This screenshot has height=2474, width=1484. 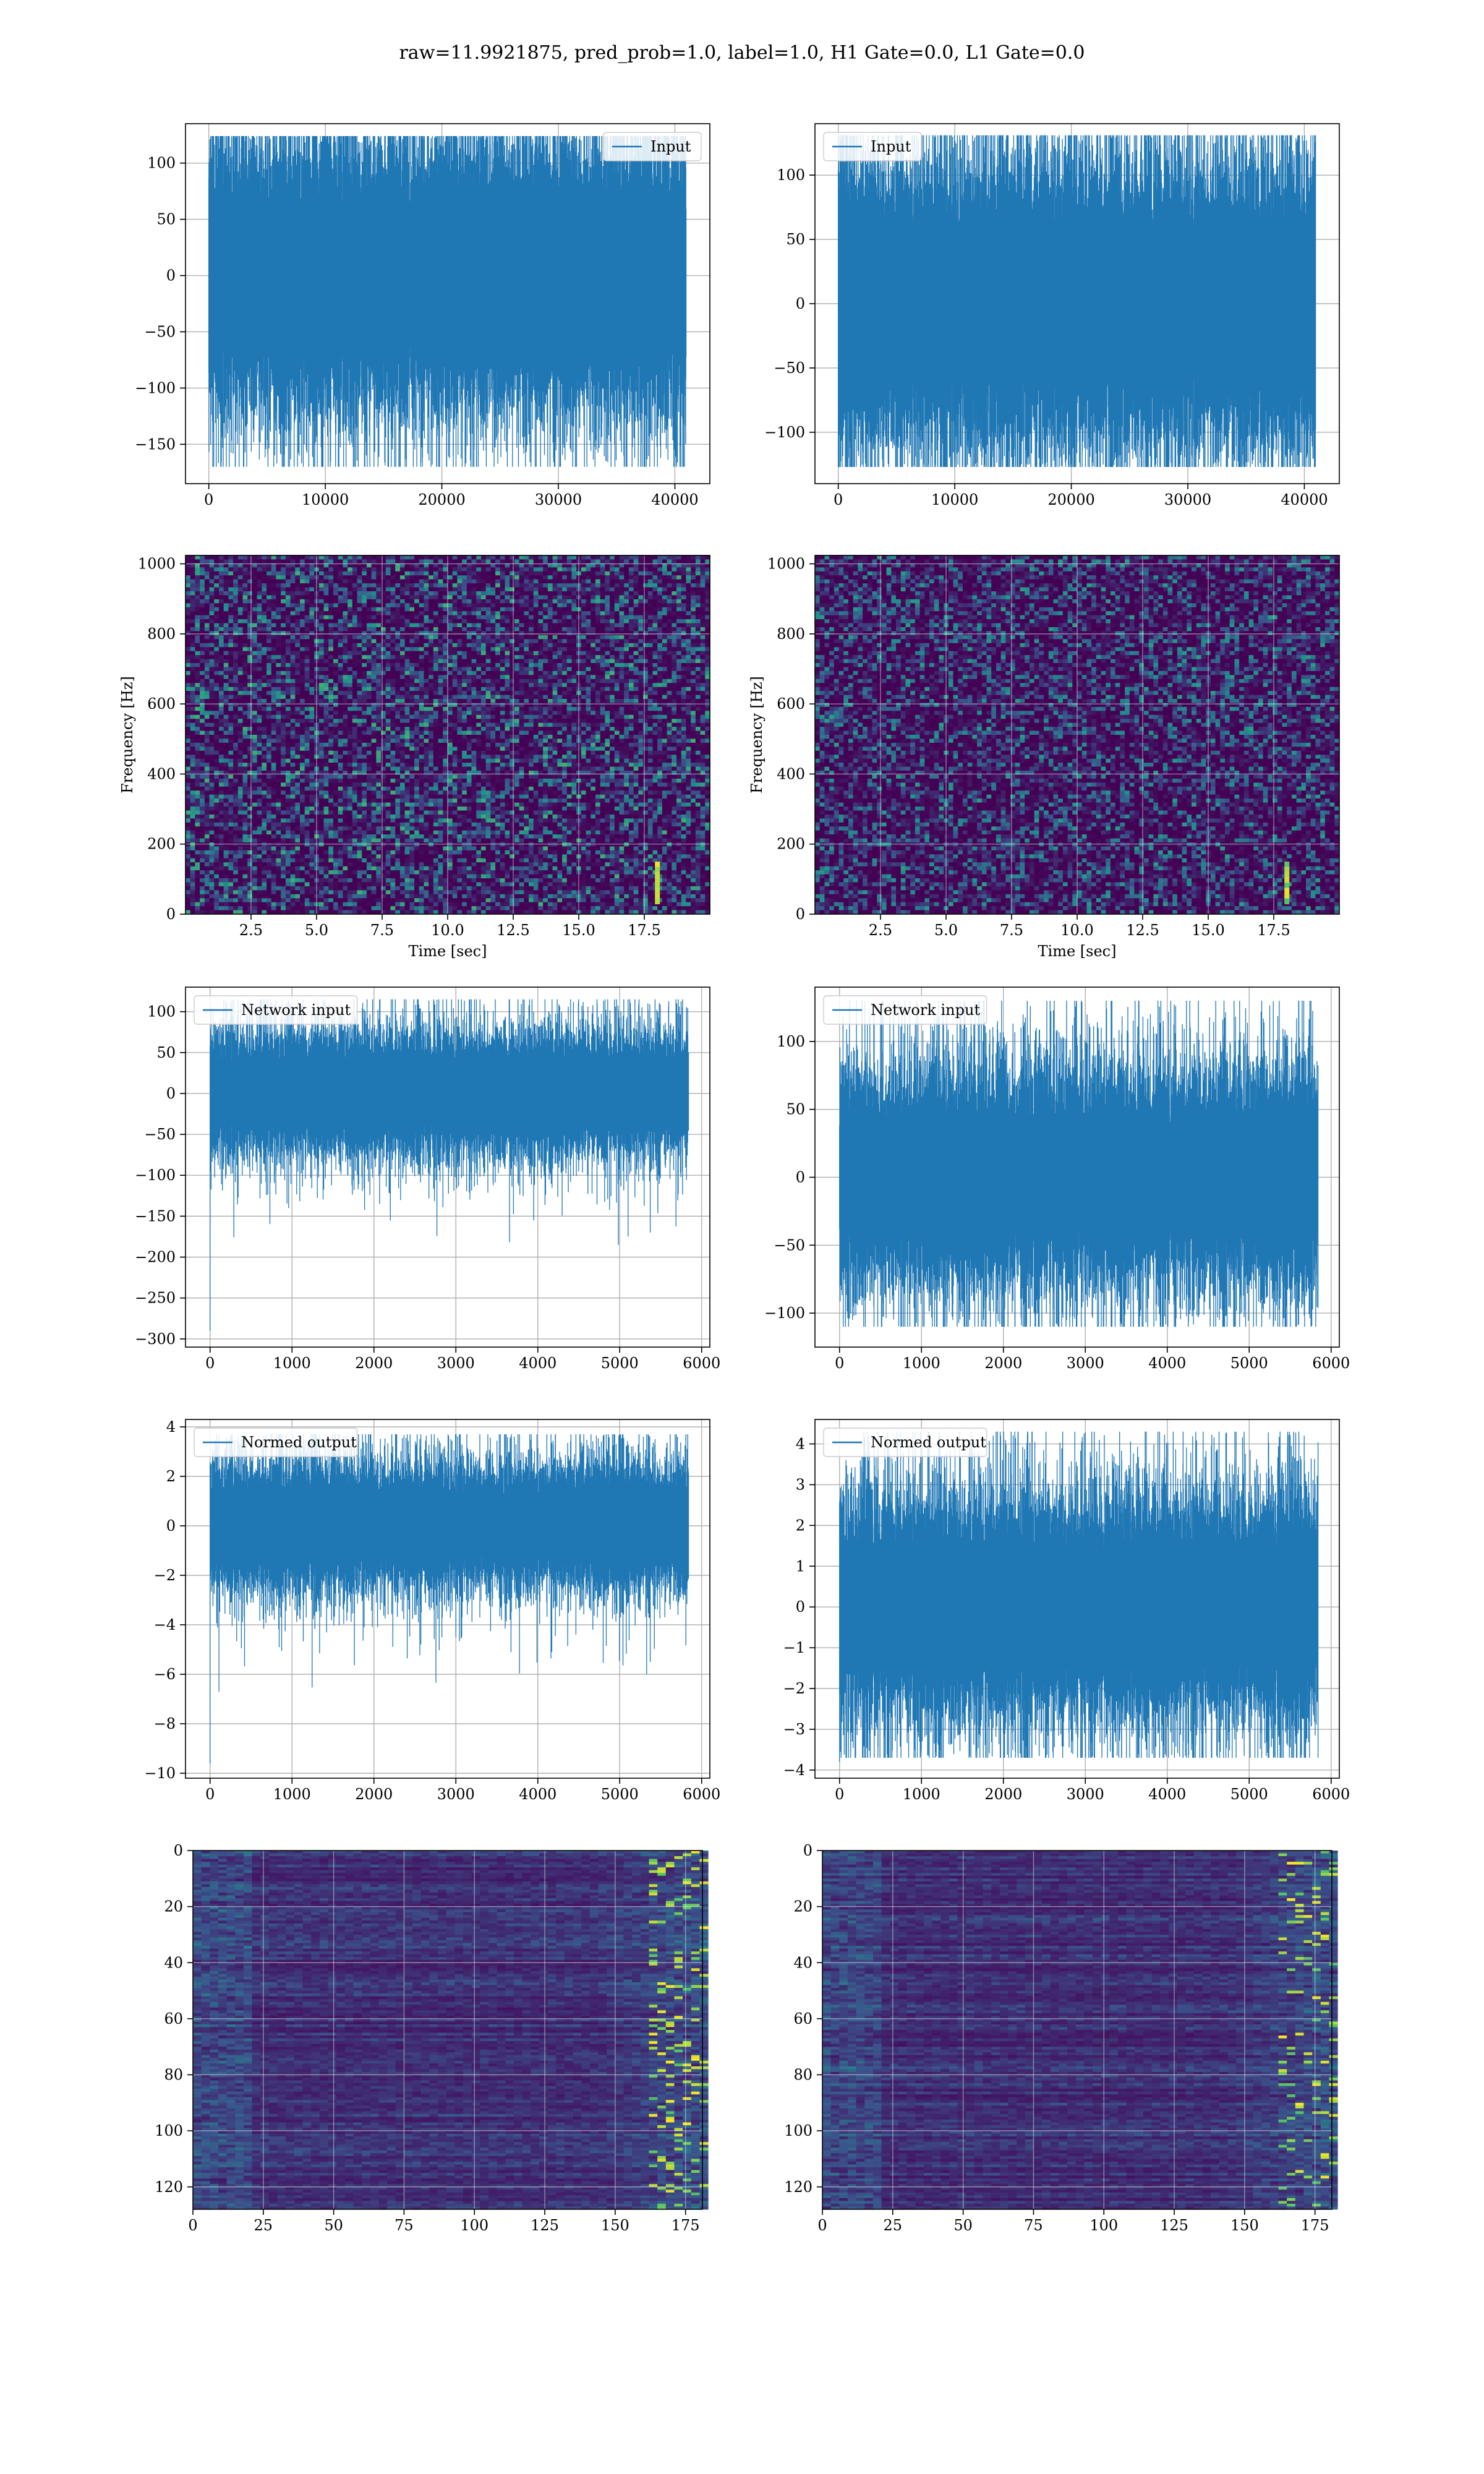 I want to click on legend-box, so click(x=652, y=146).